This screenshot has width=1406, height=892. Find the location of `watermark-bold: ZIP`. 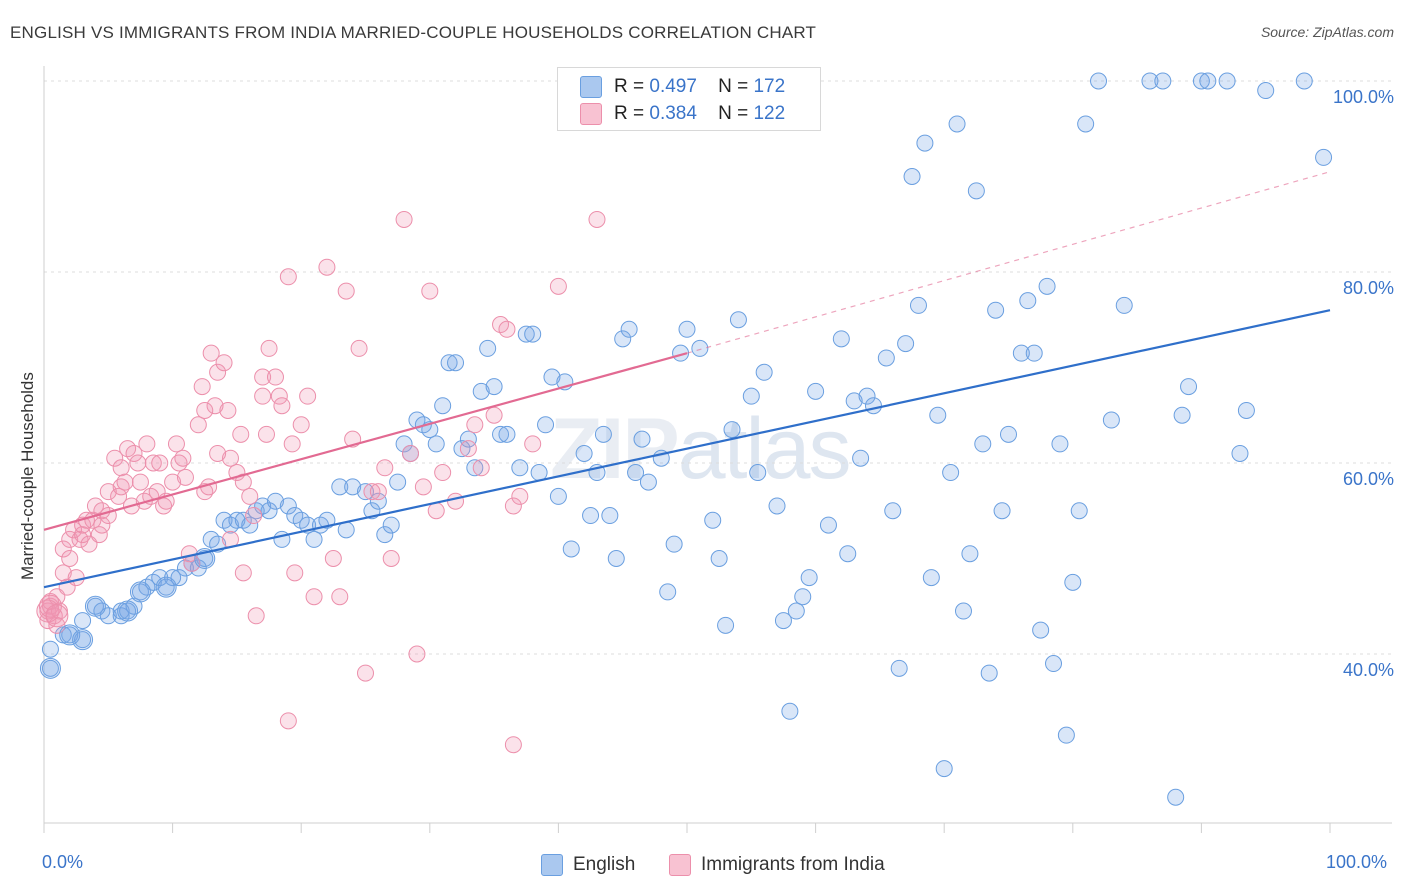

watermark-bold: ZIP is located at coordinates (615, 449).